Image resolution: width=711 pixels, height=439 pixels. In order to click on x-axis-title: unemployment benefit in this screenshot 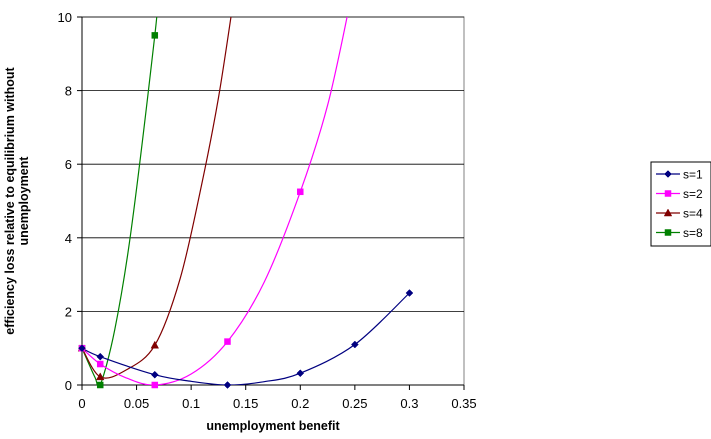, I will do `click(273, 426)`.